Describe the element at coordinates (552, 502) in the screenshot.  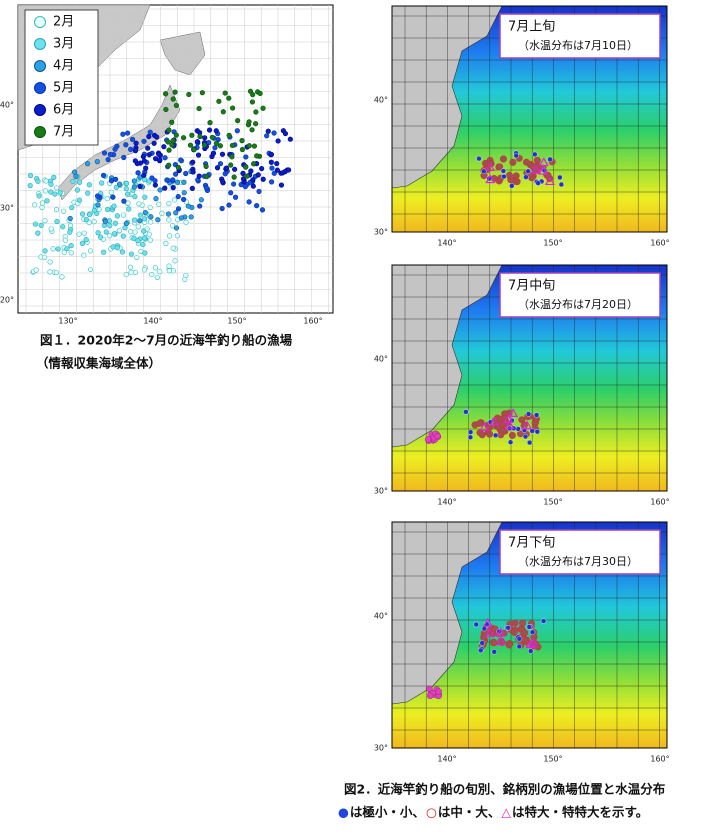
I see `lon-label: 150°` at that location.